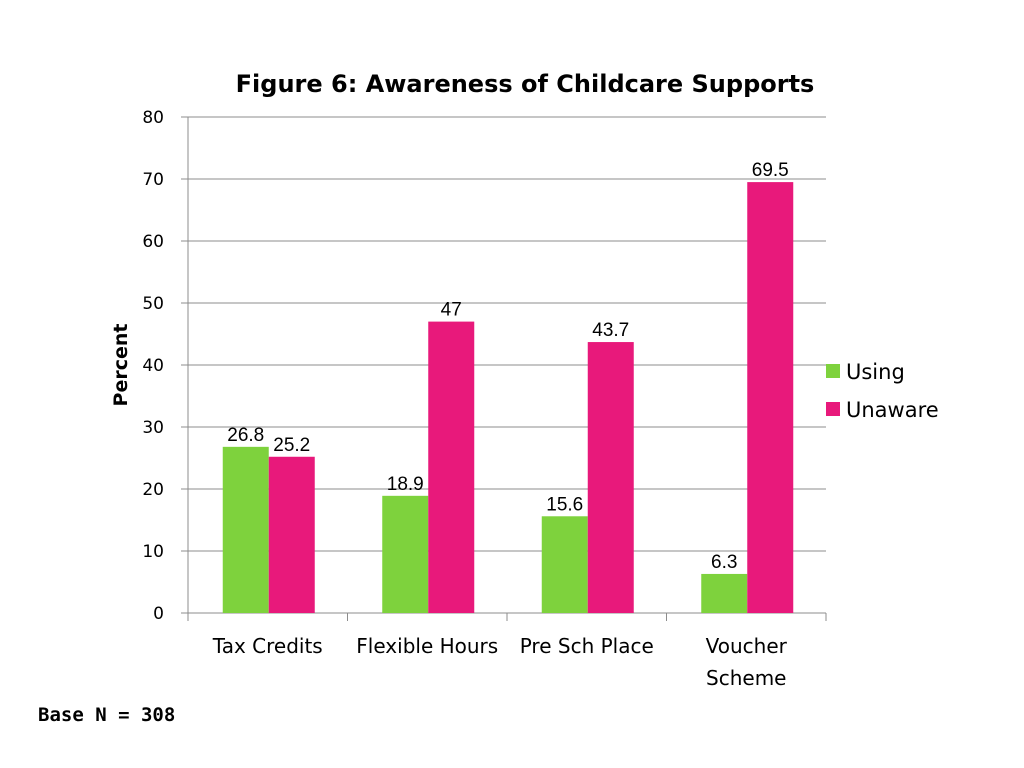 This screenshot has height=768, width=1024. What do you see at coordinates (291, 445) in the screenshot?
I see `data-label-unaware-0: 25.2` at bounding box center [291, 445].